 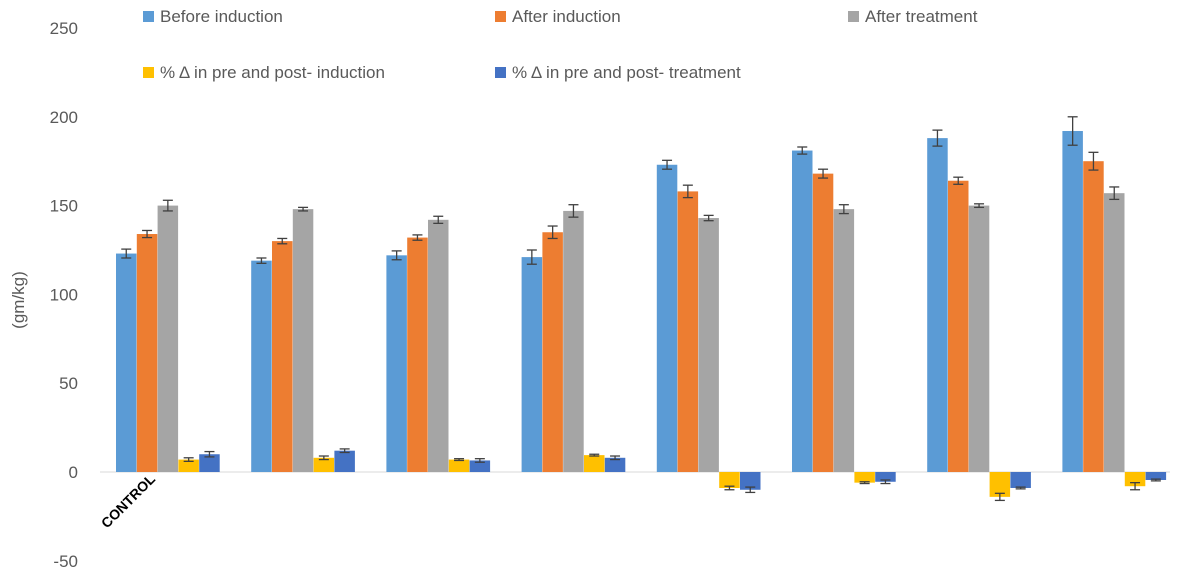 What do you see at coordinates (18, 300) in the screenshot?
I see `y-axis-title: (gm/kg)` at bounding box center [18, 300].